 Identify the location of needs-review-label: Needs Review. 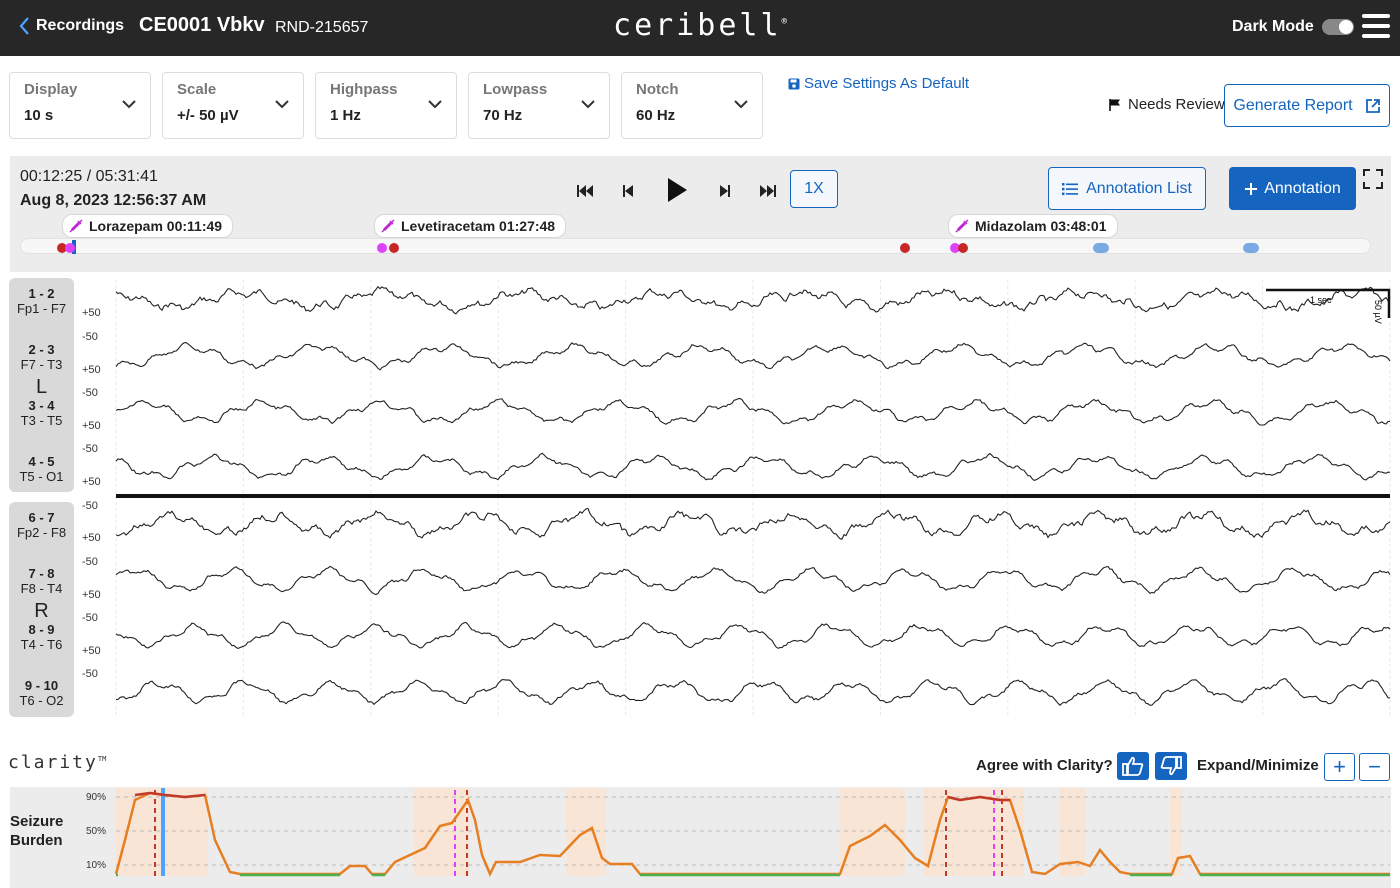
(1176, 104).